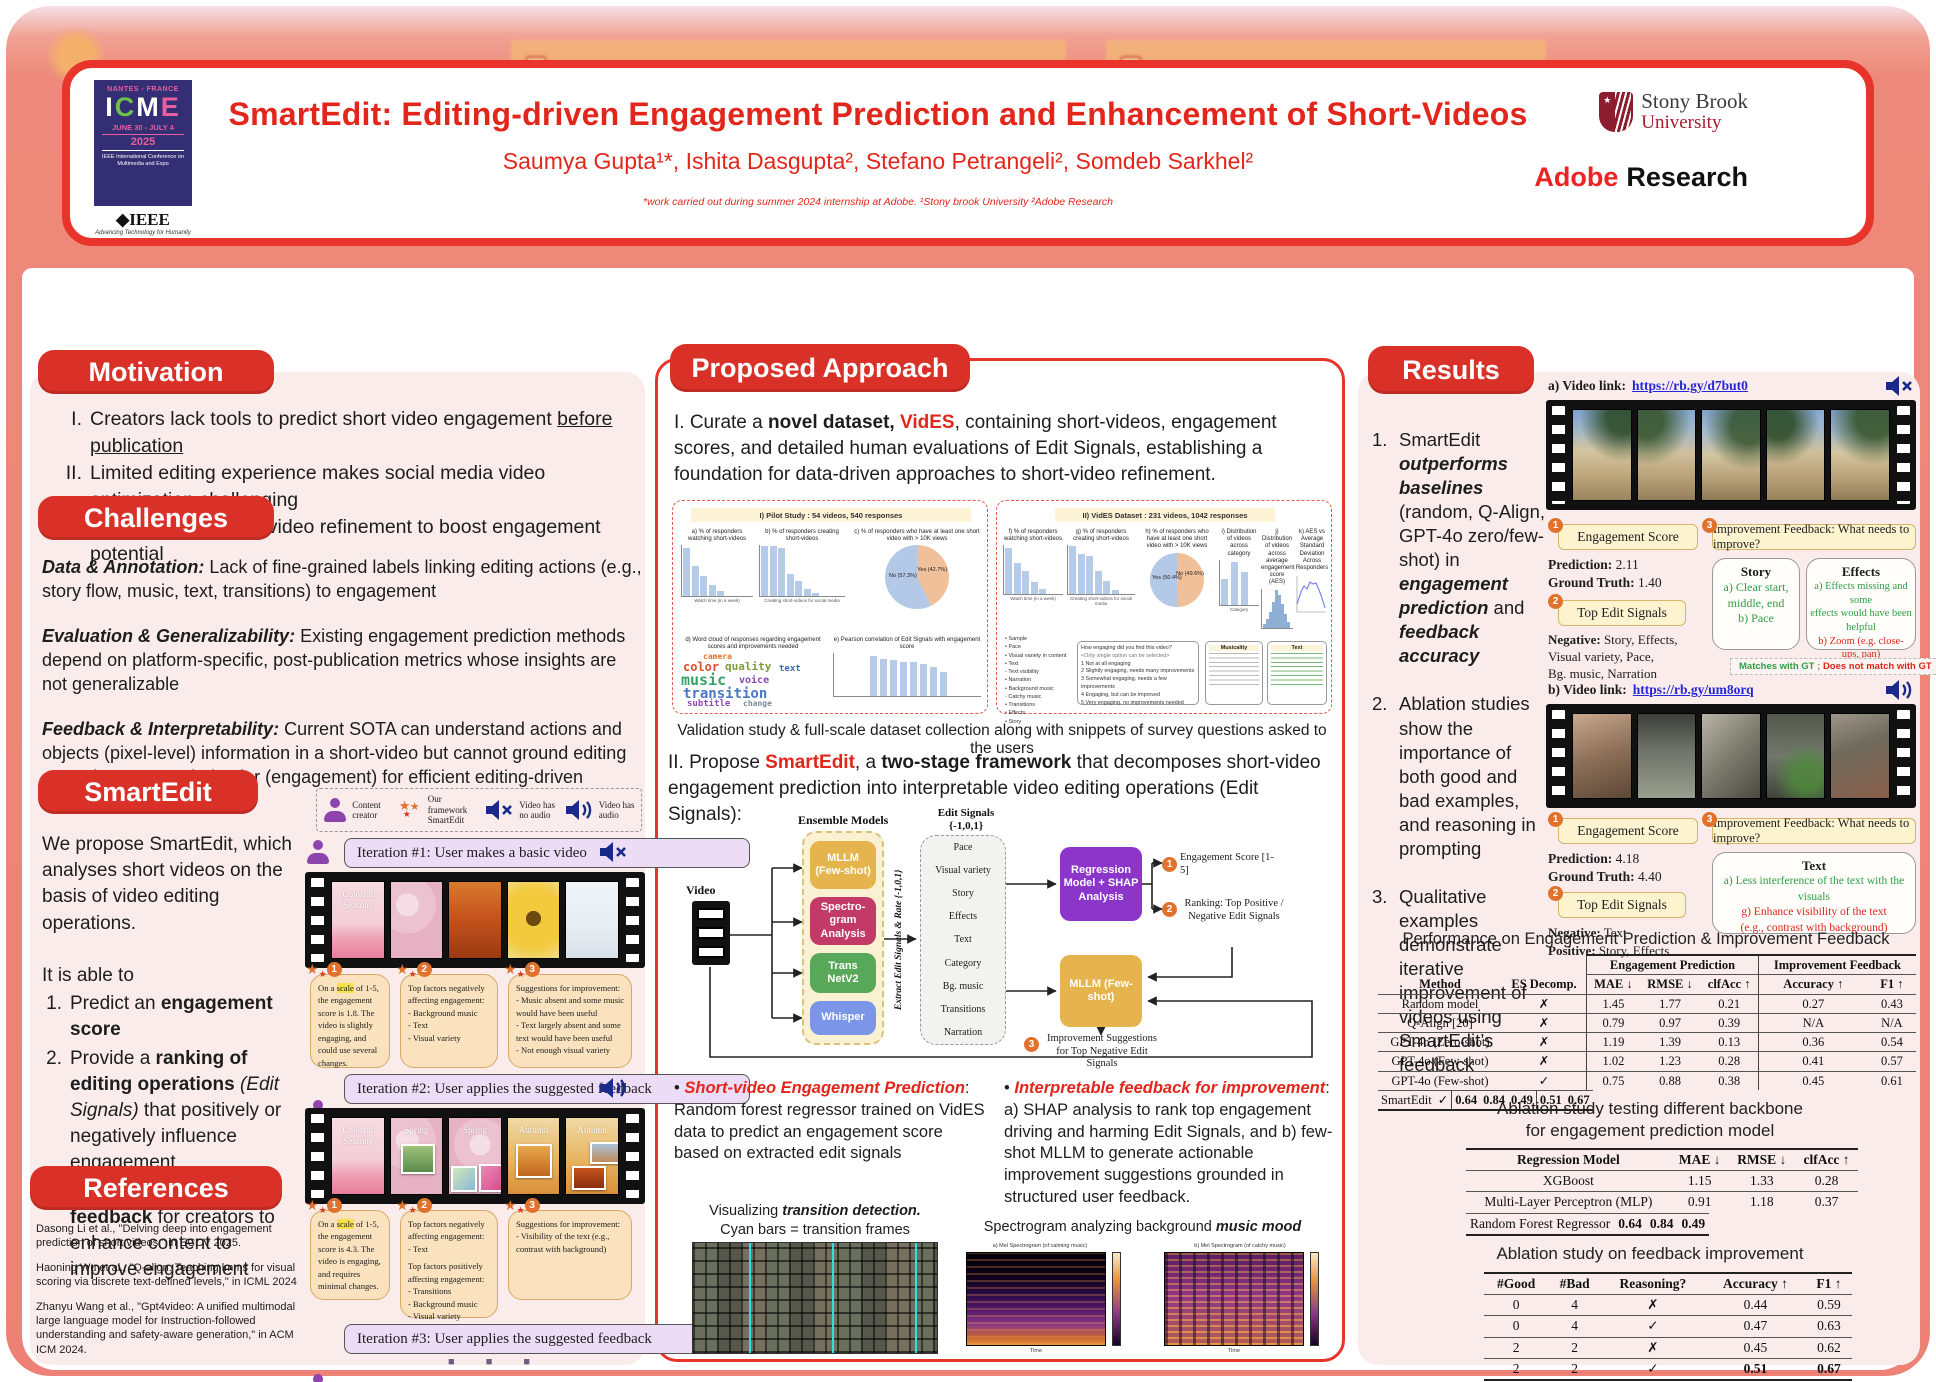  What do you see at coordinates (903, 576) in the screenshot?
I see `pie-label: No (57.3%)` at bounding box center [903, 576].